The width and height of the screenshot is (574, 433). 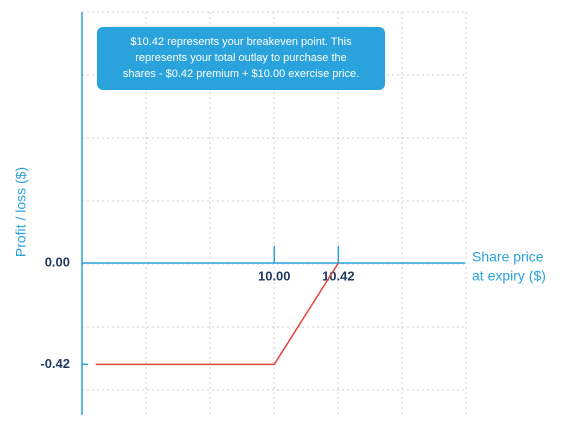 I want to click on y-tick-label: -0.42, so click(x=55, y=363).